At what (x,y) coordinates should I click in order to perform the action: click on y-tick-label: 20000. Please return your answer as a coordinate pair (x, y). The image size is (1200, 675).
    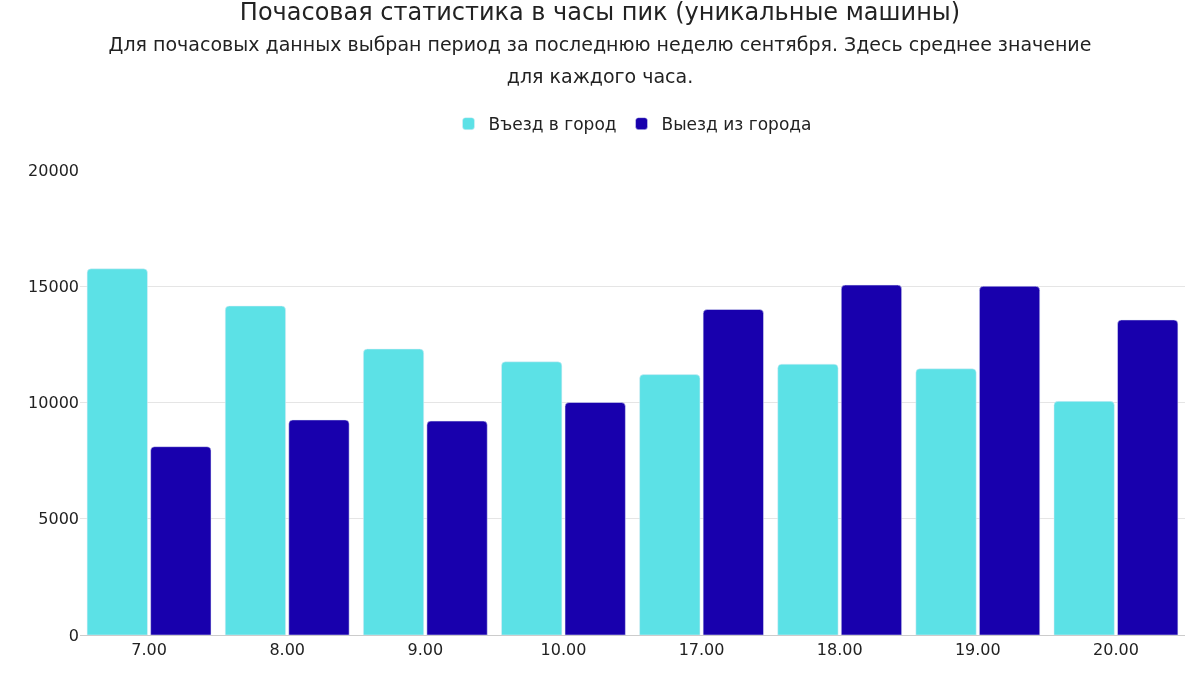
    Looking at the image, I should click on (53, 170).